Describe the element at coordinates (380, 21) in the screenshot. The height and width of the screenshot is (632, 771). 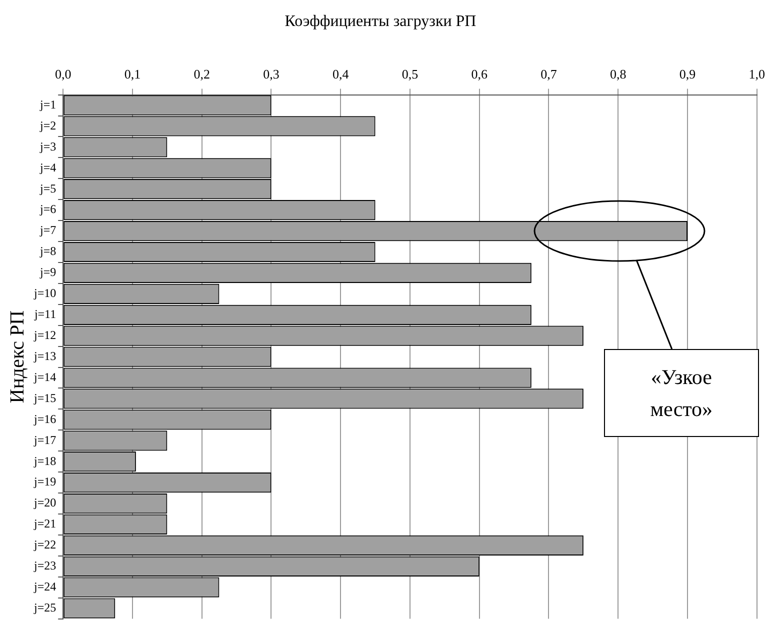
I see `chart-title: Коэффициенты загрузки РП` at that location.